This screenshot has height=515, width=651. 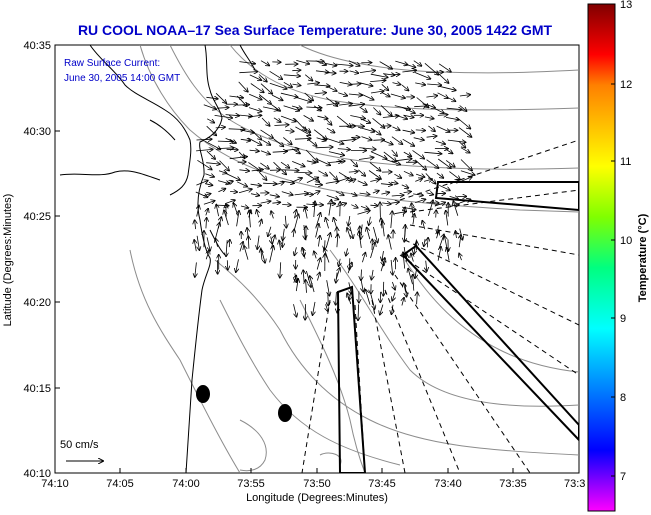 I want to click on colorbar-tick-1: 13, so click(x=626, y=5).